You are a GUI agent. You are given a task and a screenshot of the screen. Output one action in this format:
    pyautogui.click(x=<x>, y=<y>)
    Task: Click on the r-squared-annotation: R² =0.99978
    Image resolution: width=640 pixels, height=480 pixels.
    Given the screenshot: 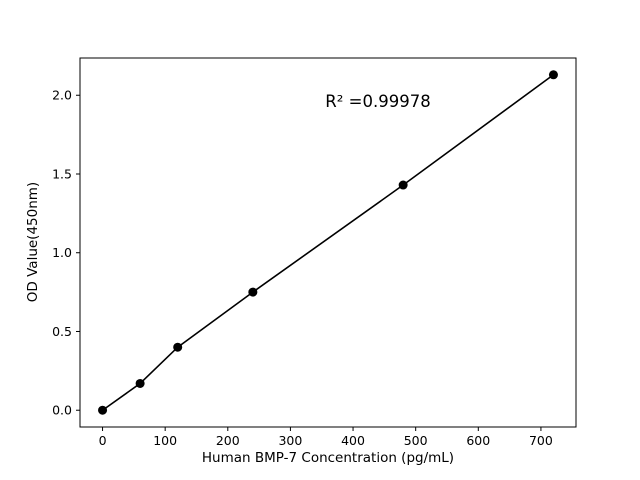 What is the action you would take?
    pyautogui.click(x=378, y=101)
    